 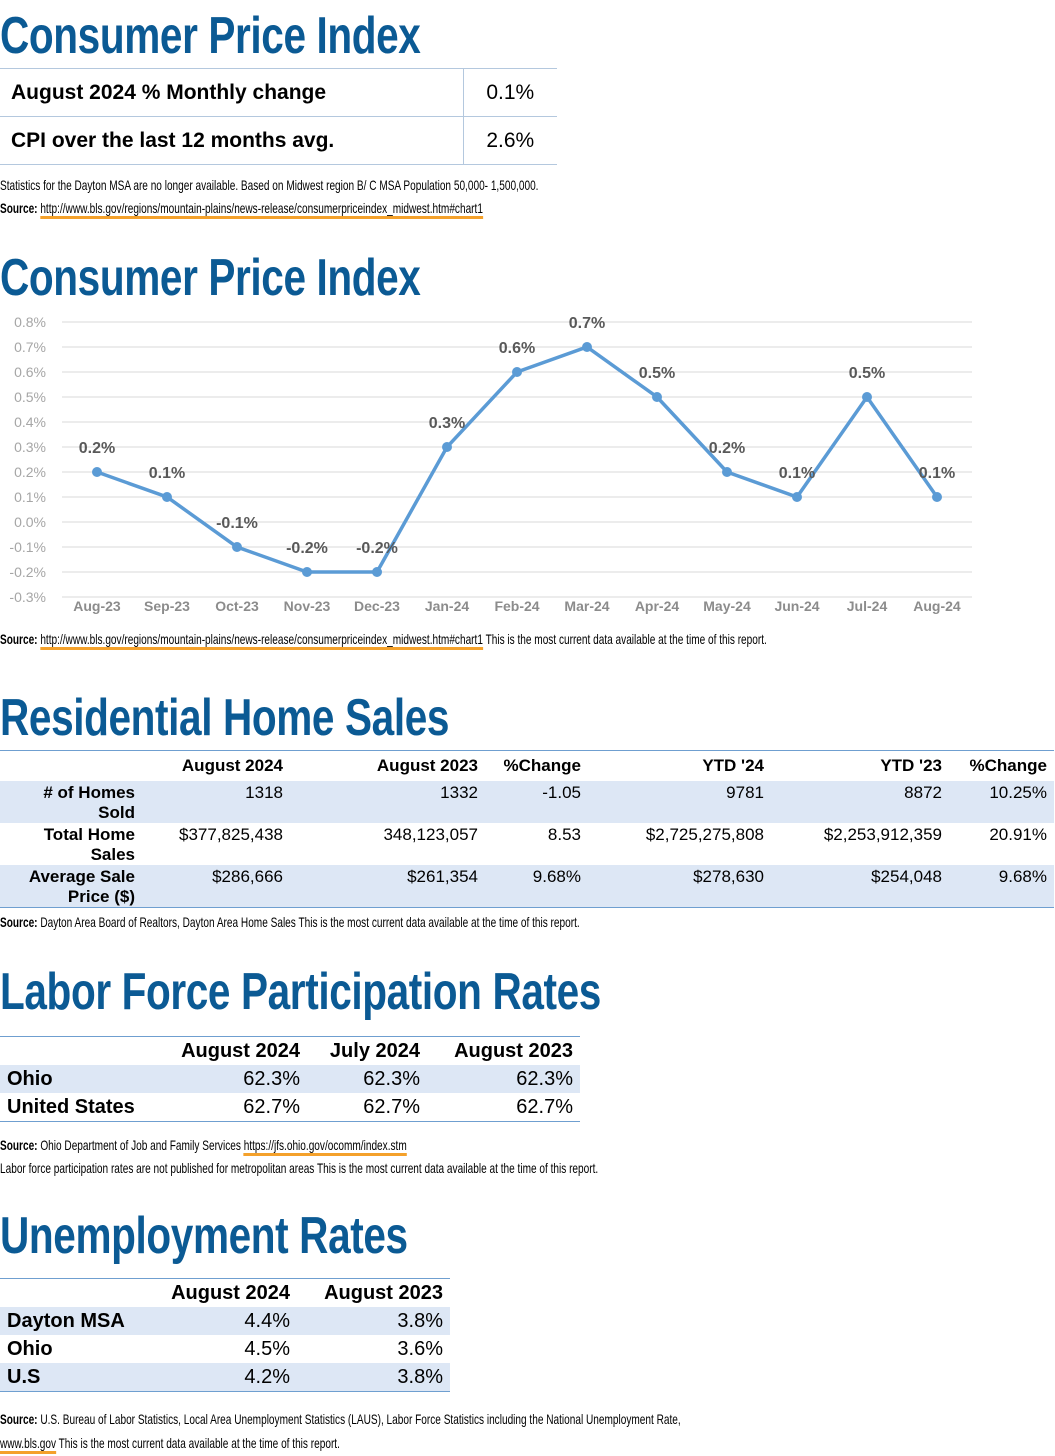 What do you see at coordinates (1018, 792) in the screenshot?
I see `cell: 10.25%` at bounding box center [1018, 792].